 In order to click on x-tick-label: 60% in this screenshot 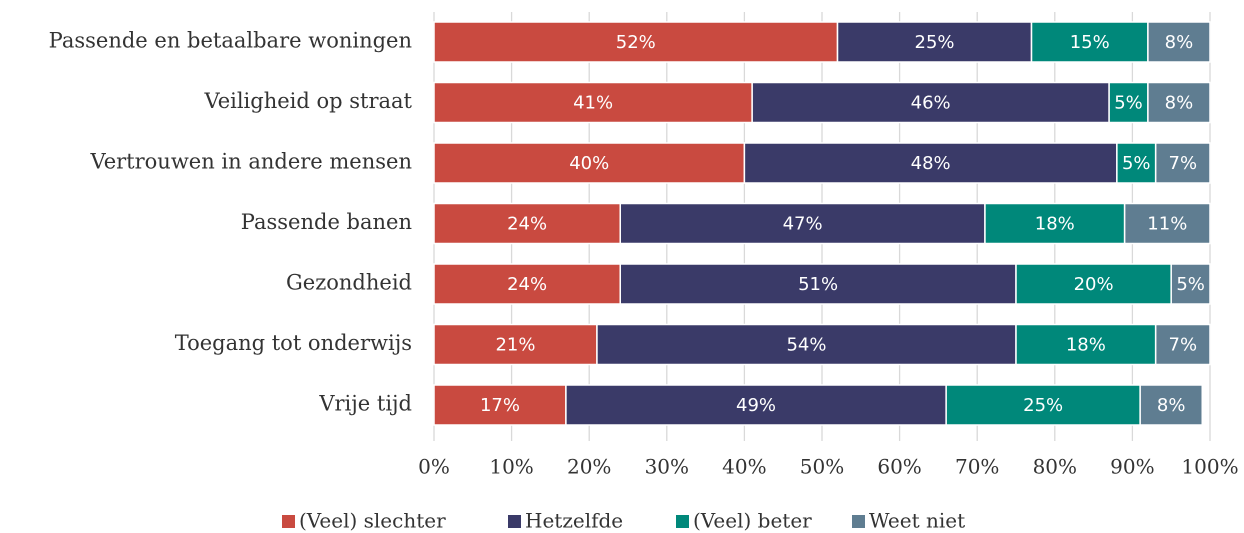, I will do `click(899, 467)`.